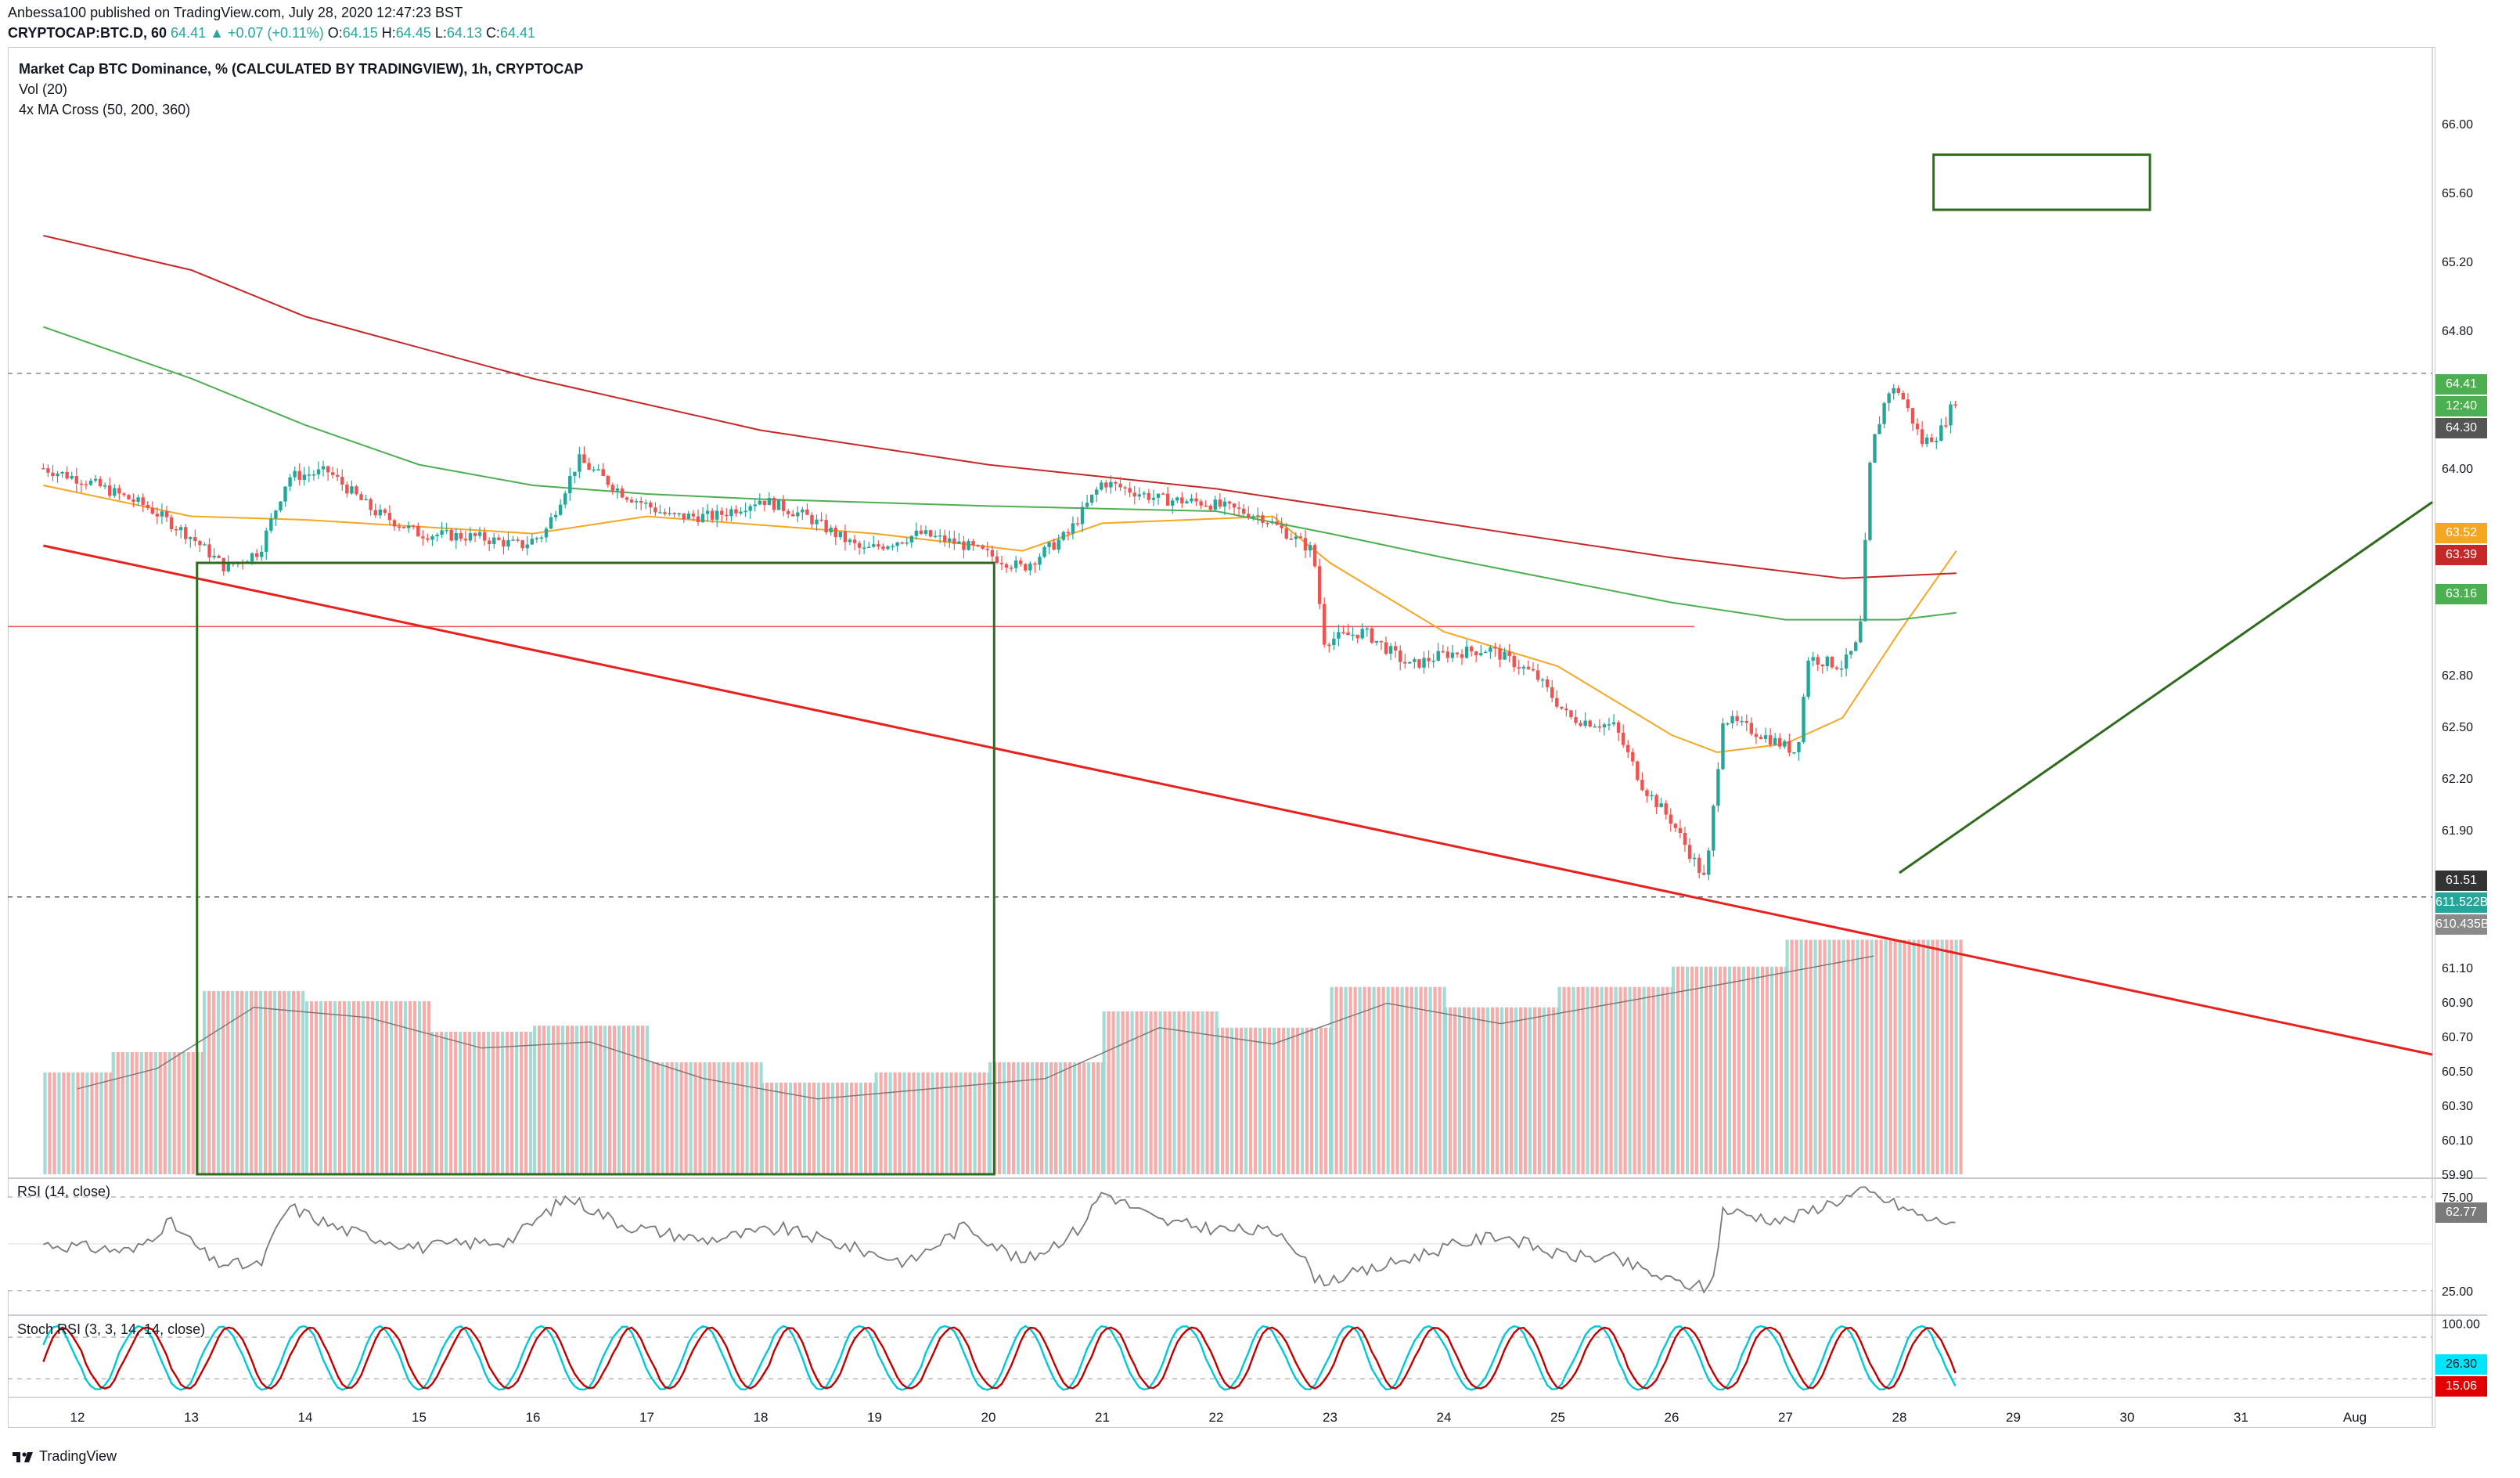 The image size is (2520, 1478). What do you see at coordinates (111, 1329) in the screenshot?
I see `stoch-pane-label: Stoch RSI (3, 3, 14, 14, close)` at bounding box center [111, 1329].